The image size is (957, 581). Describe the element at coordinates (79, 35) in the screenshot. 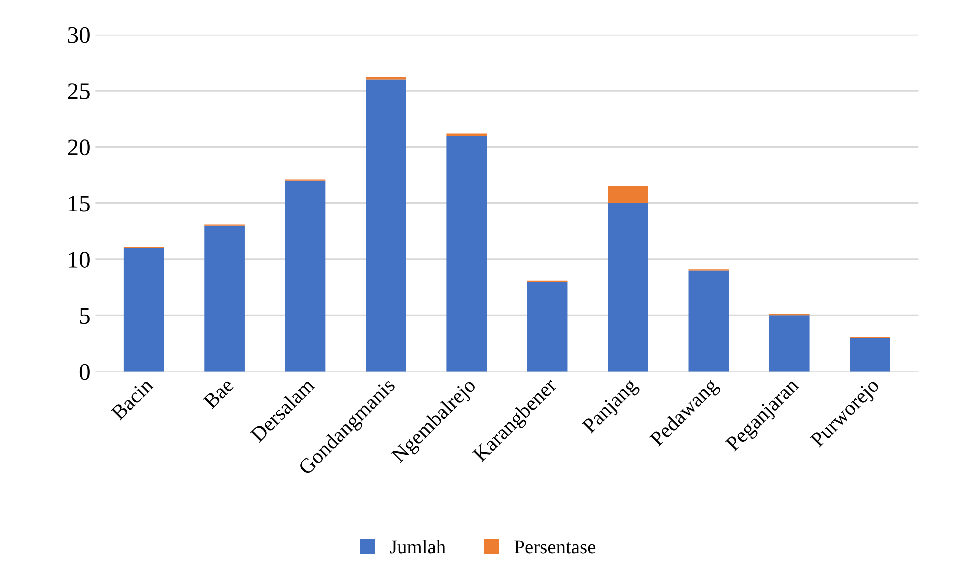

I see `y-tick-label: 30` at that location.